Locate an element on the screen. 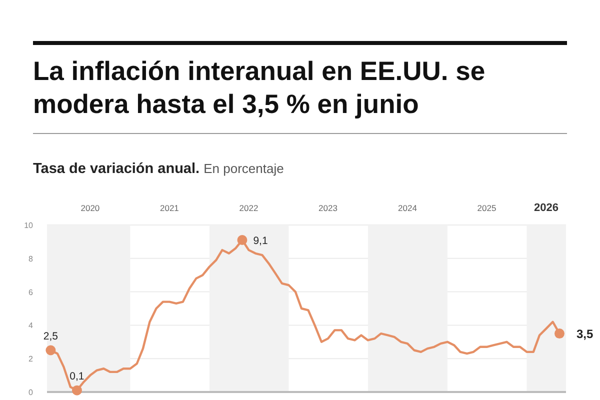 The width and height of the screenshot is (600, 400). chart-subtitle: Tasa de variación anual. is located at coordinates (116, 169).